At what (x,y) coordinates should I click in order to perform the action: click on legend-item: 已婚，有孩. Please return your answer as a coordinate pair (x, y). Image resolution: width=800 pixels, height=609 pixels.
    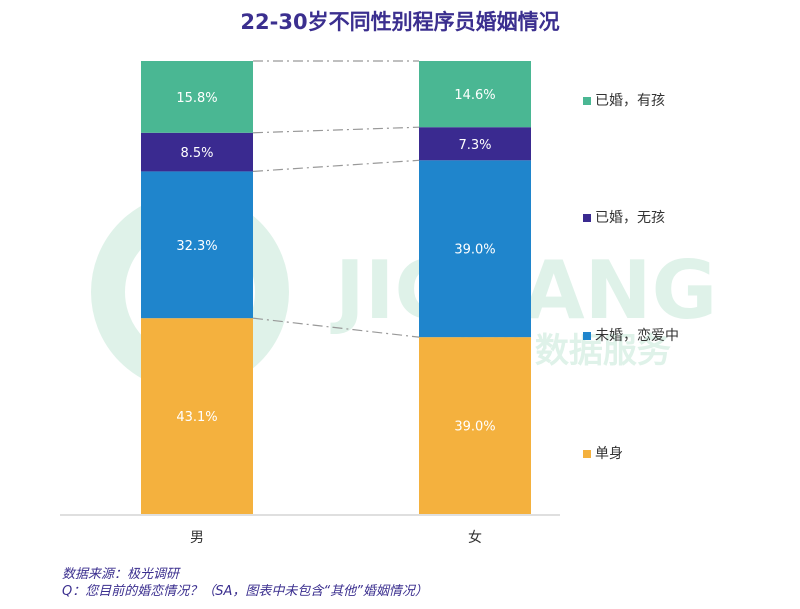
    Looking at the image, I should click on (624, 101).